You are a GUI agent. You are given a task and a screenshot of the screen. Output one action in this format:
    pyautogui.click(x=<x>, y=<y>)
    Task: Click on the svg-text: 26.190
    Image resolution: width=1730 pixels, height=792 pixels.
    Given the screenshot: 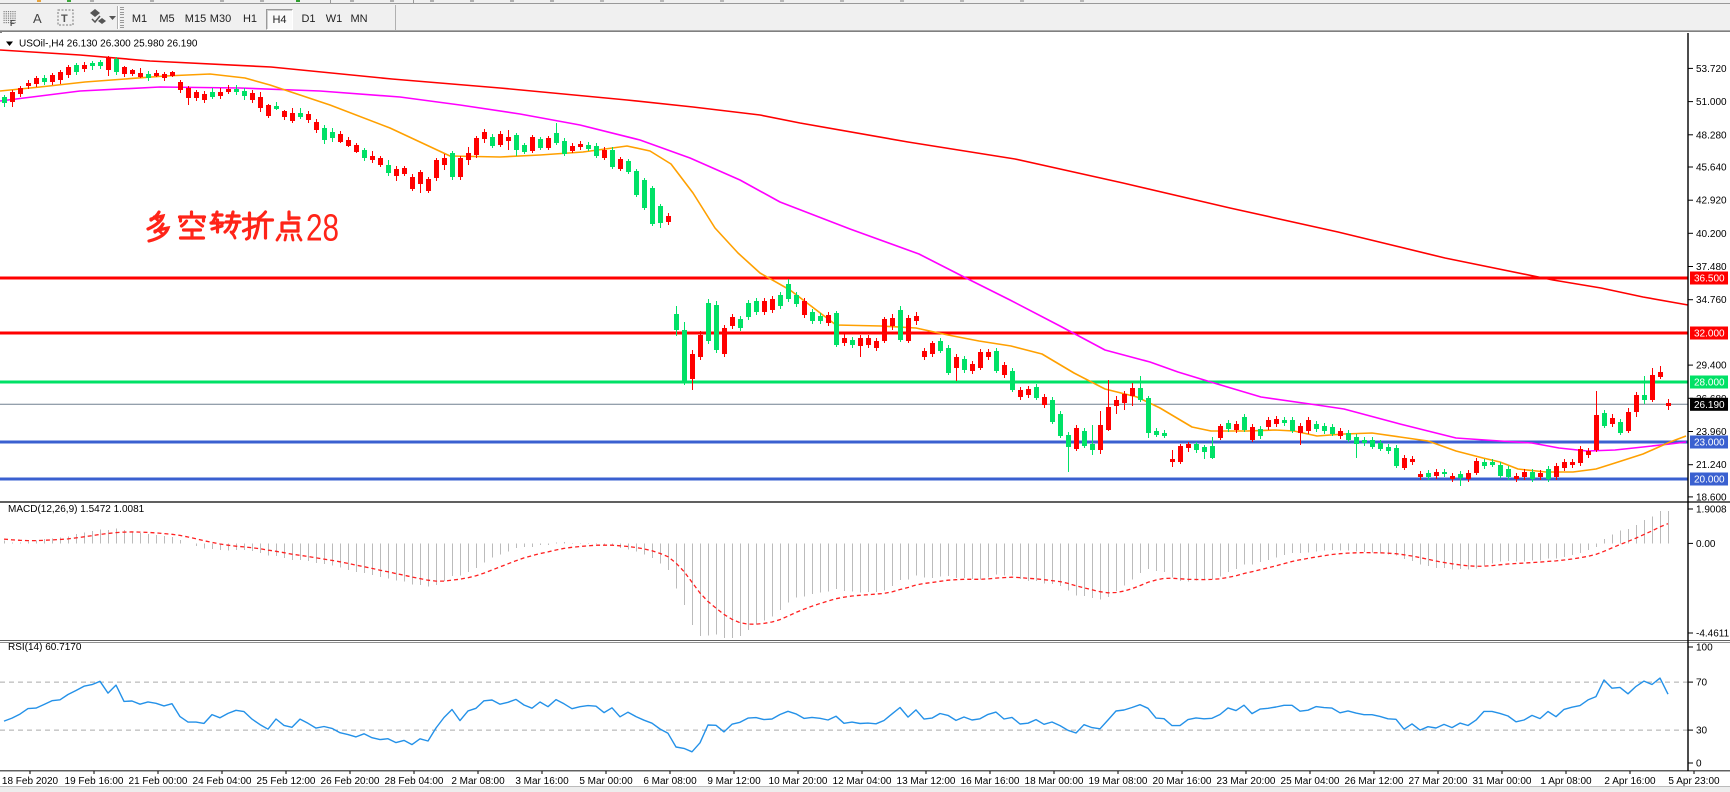 What is the action you would take?
    pyautogui.click(x=1709, y=405)
    